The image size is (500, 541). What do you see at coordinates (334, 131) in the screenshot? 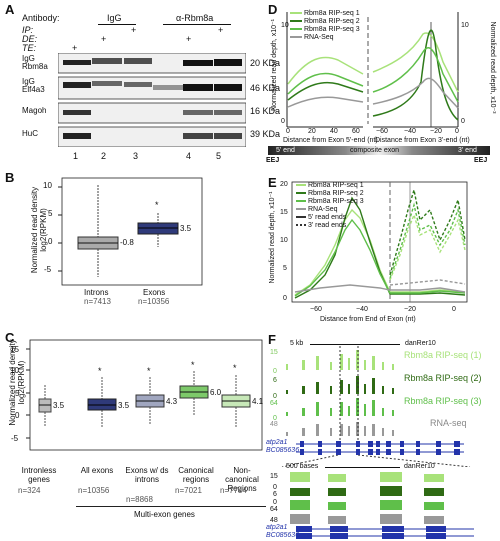
I see `panel-d-xtick-l40: 40` at bounding box center [334, 131].